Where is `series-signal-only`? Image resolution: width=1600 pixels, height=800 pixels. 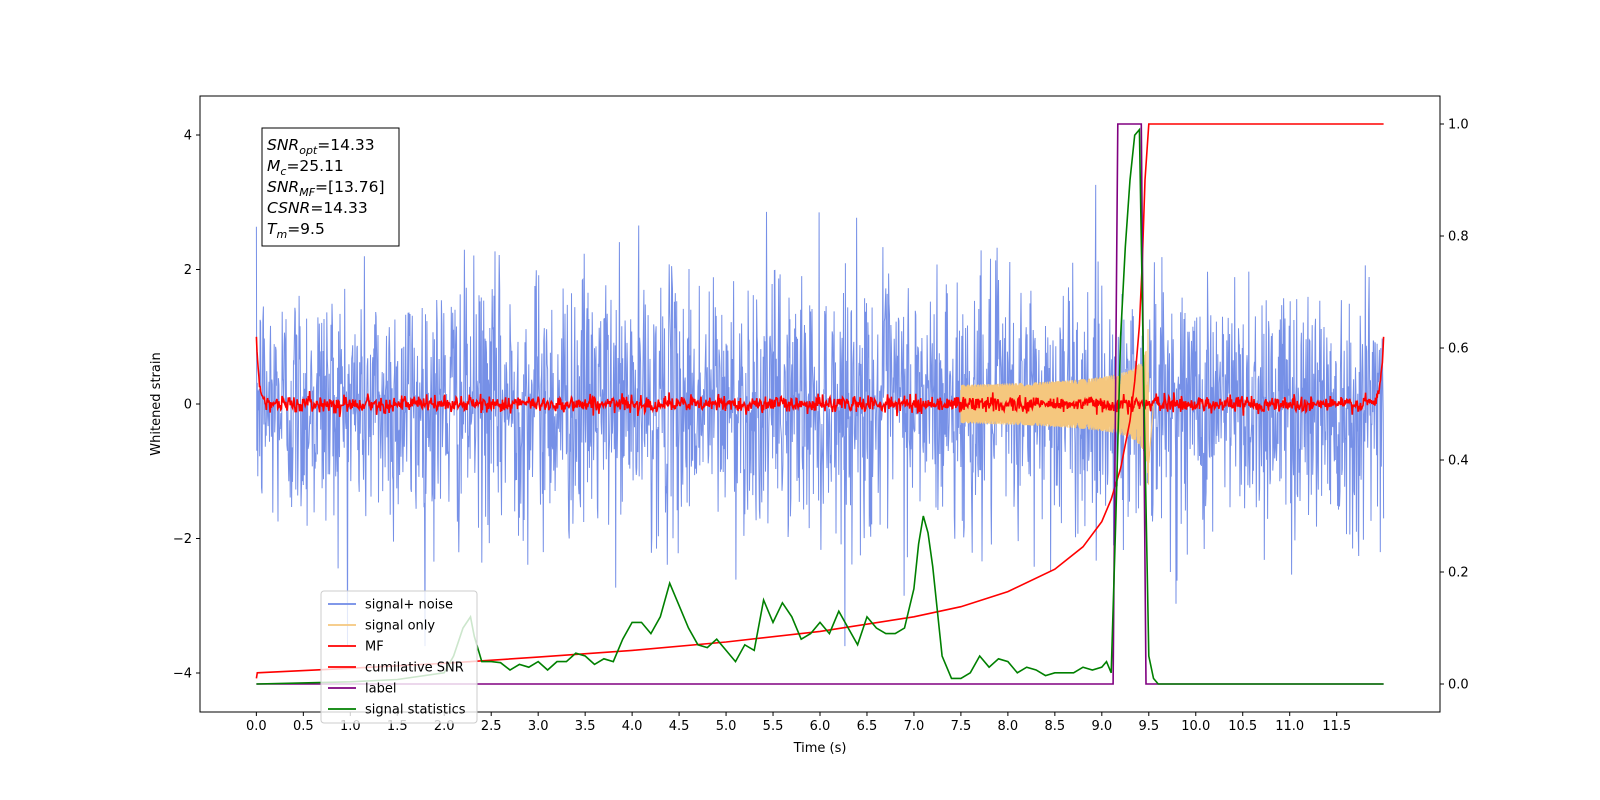
series-signal-only is located at coordinates (1057, 406).